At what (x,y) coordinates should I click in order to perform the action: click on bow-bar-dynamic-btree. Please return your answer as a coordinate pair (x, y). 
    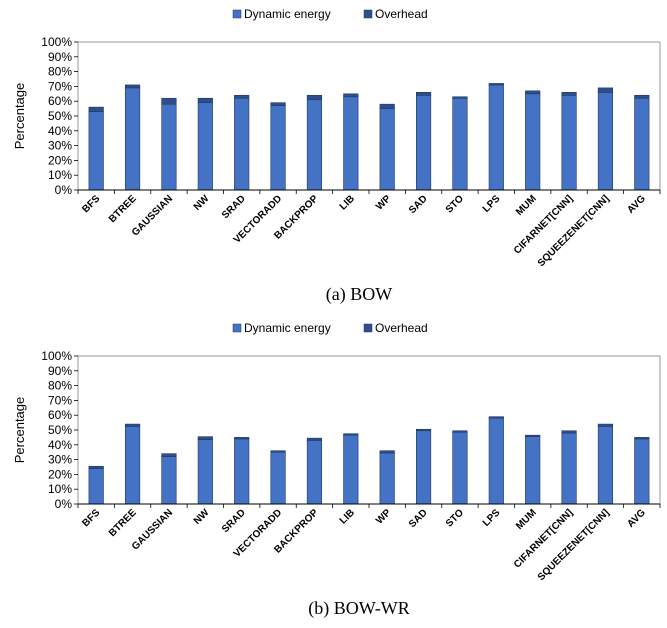
    Looking at the image, I should click on (132, 139).